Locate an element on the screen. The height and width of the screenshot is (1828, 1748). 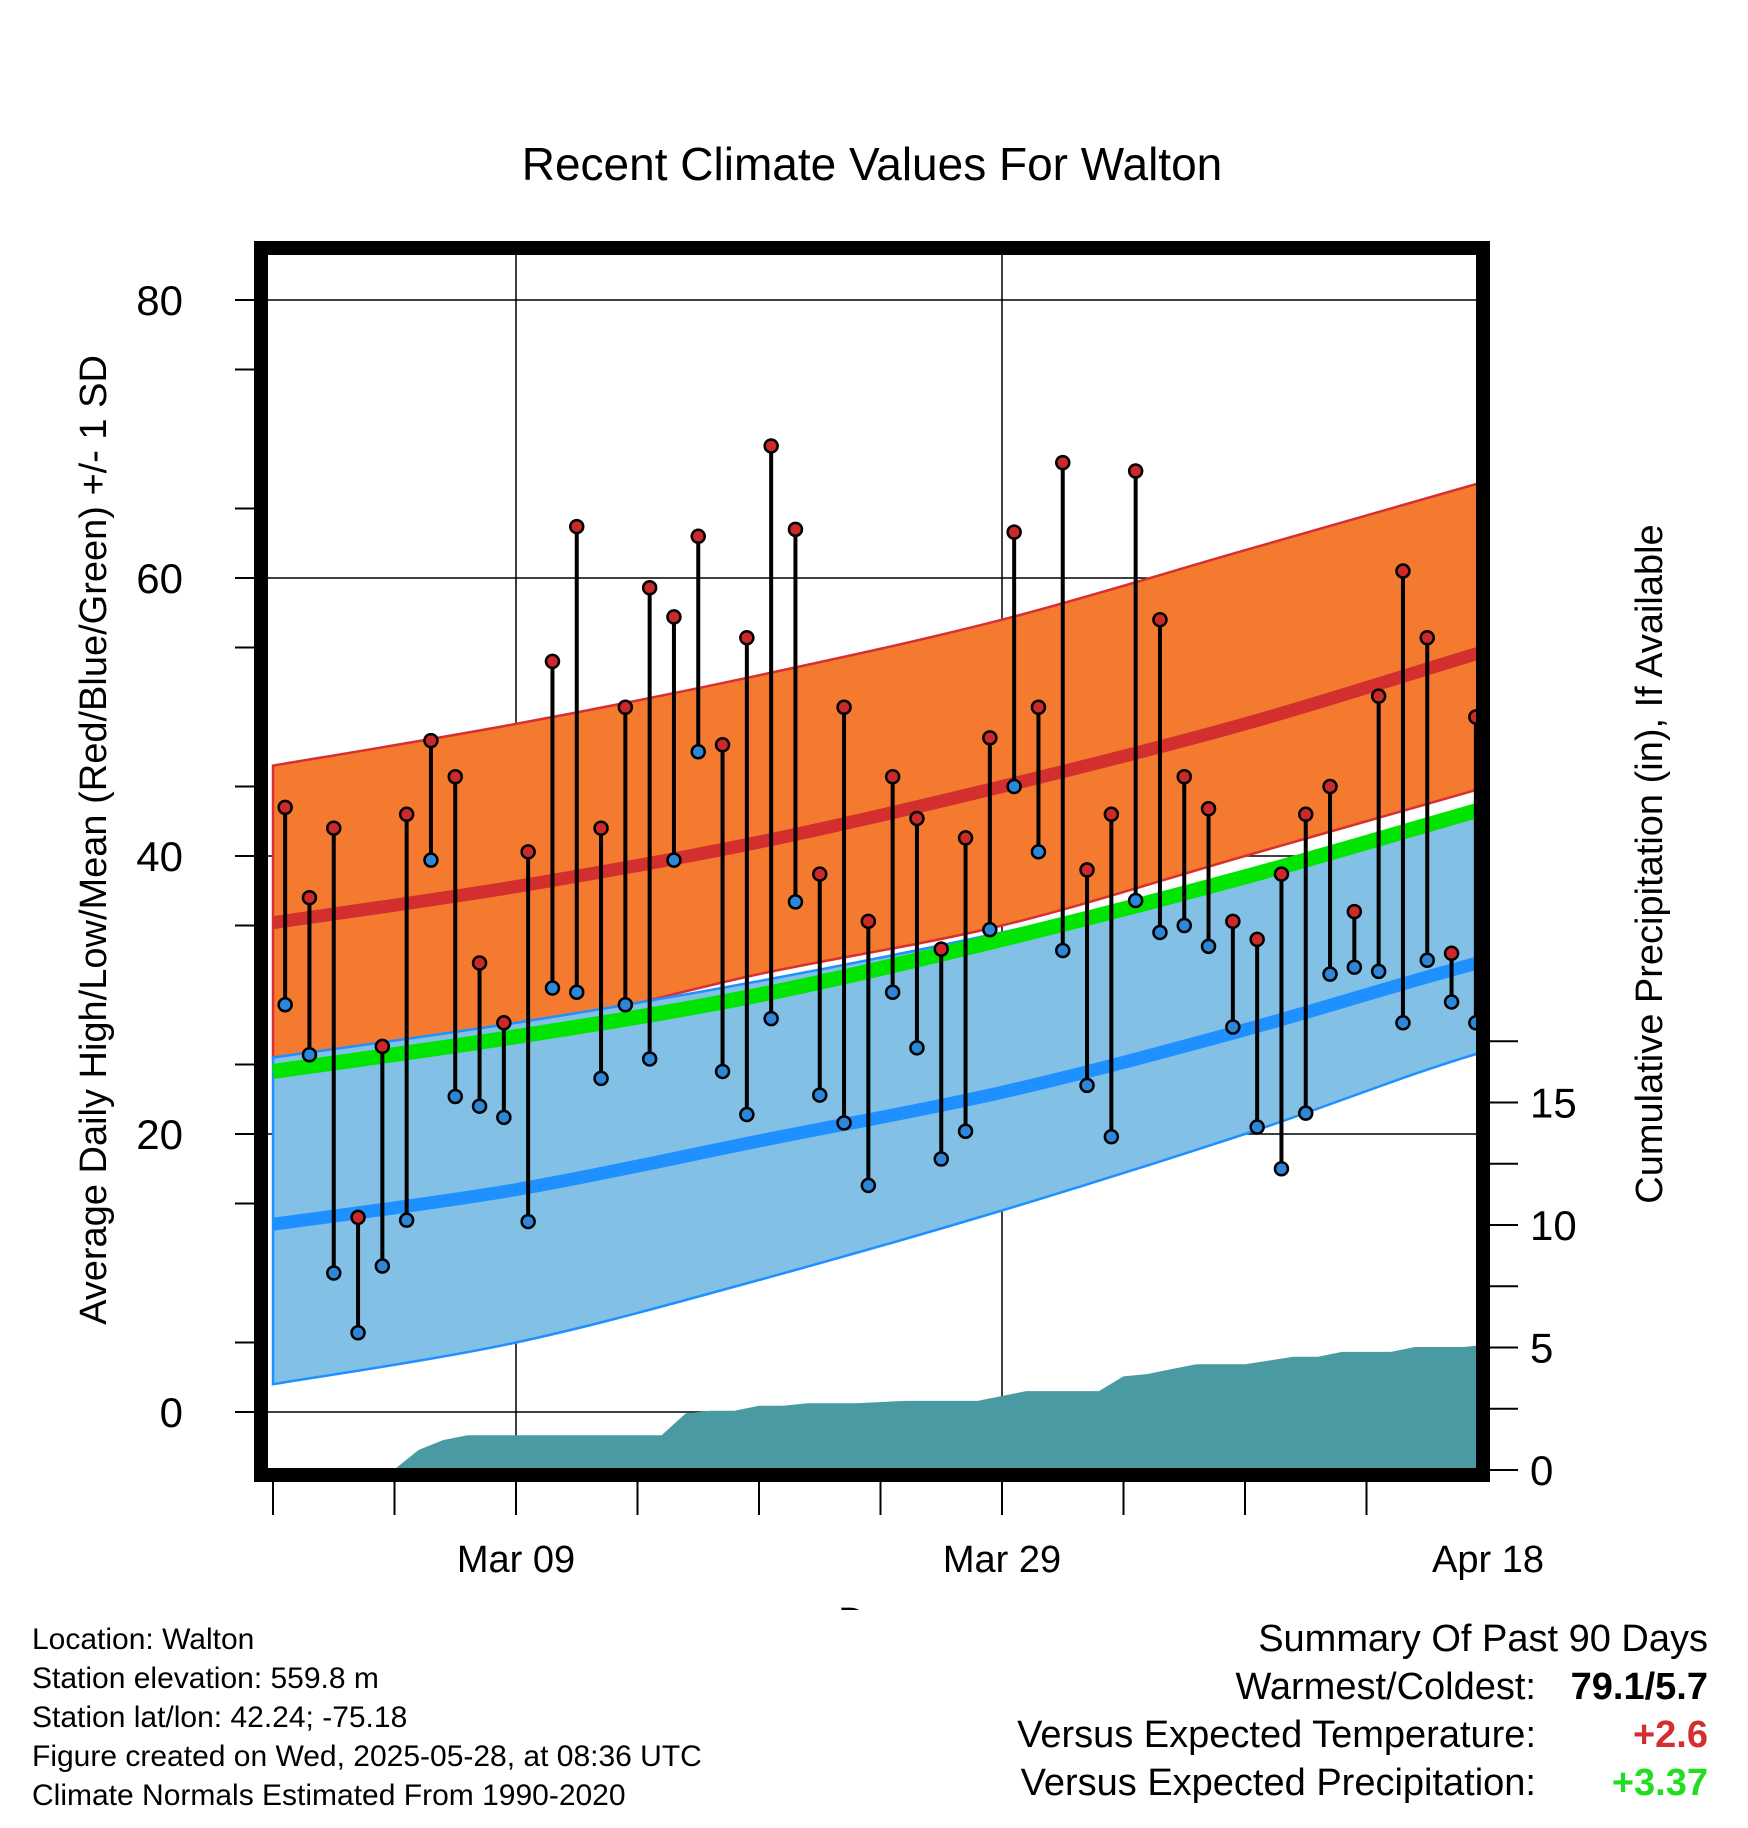
chart-title: Recent Climate Values For Walton is located at coordinates (872, 164).